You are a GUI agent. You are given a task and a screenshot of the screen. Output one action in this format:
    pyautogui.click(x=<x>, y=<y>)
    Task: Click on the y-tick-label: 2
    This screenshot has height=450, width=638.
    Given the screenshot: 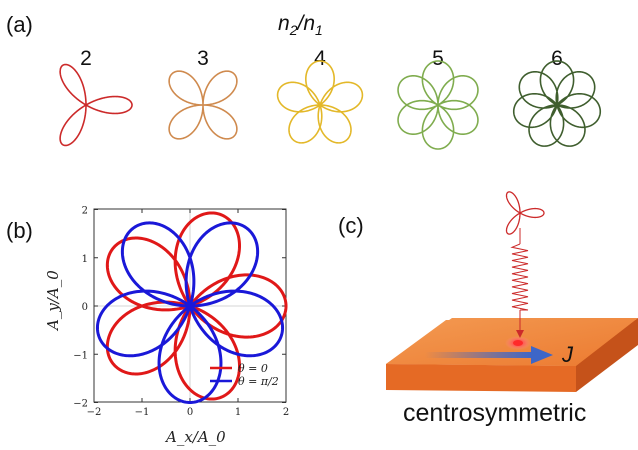 What is the action you would take?
    pyautogui.click(x=85, y=211)
    